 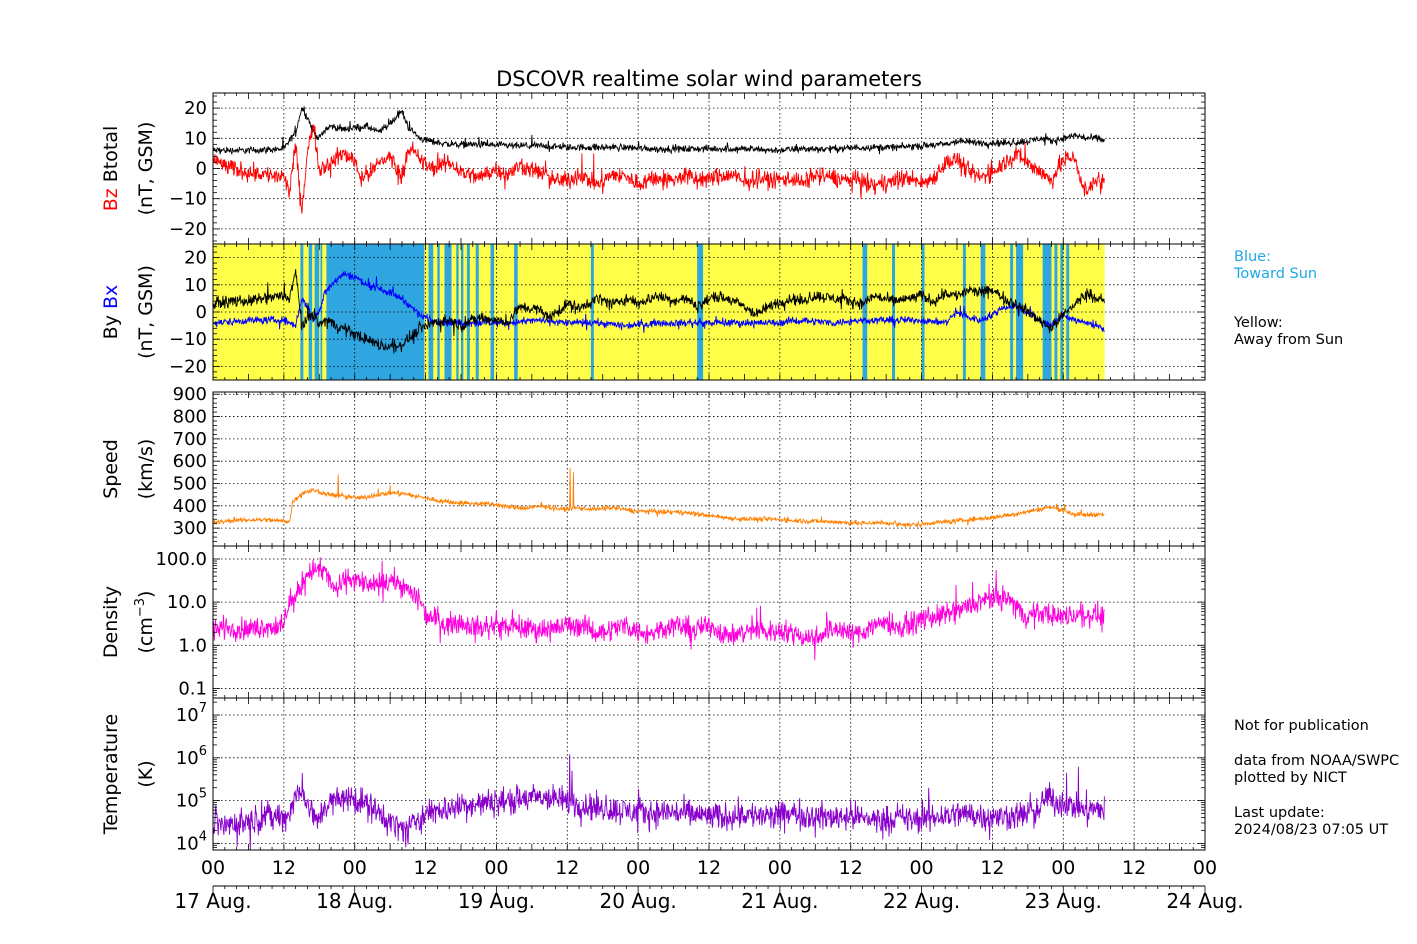 What do you see at coordinates (1290, 778) in the screenshot?
I see `plotted-by-note: plotted by NICT` at bounding box center [1290, 778].